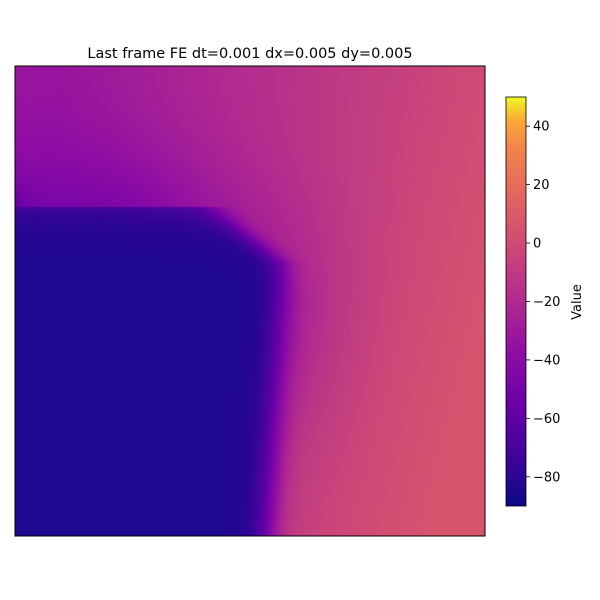 This screenshot has width=600, height=600. I want to click on colorbar-ticks: 40 20 0 −20 −40 −60 −80, so click(543, 302).